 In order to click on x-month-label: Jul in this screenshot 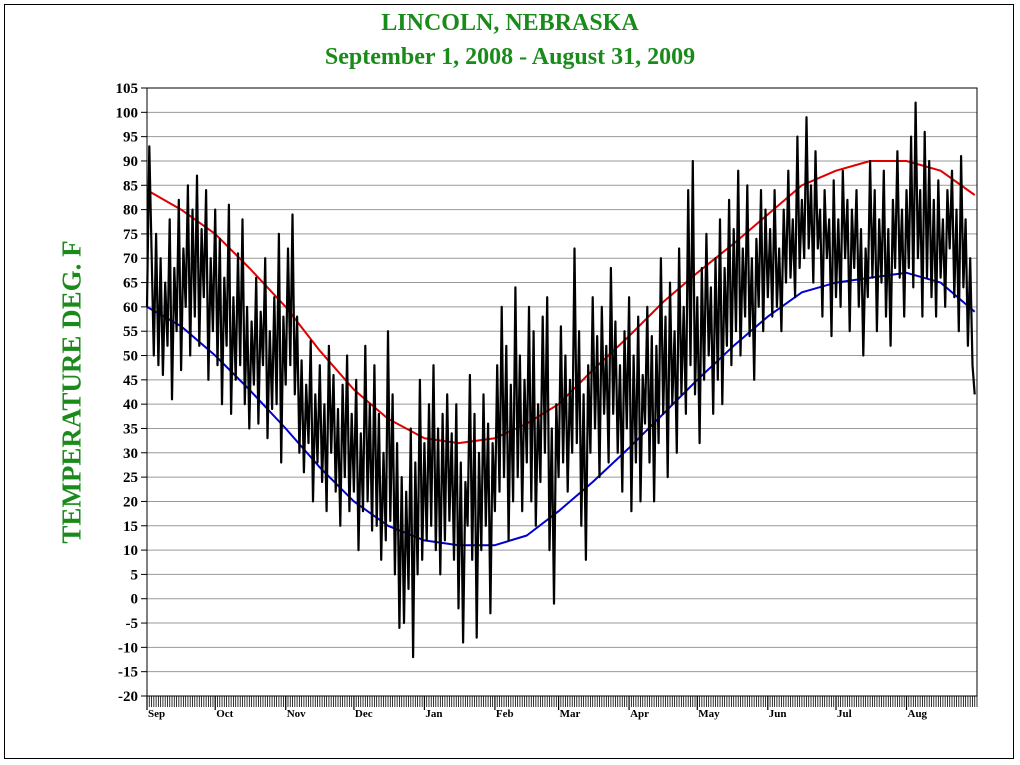, I will do `click(844, 714)`.